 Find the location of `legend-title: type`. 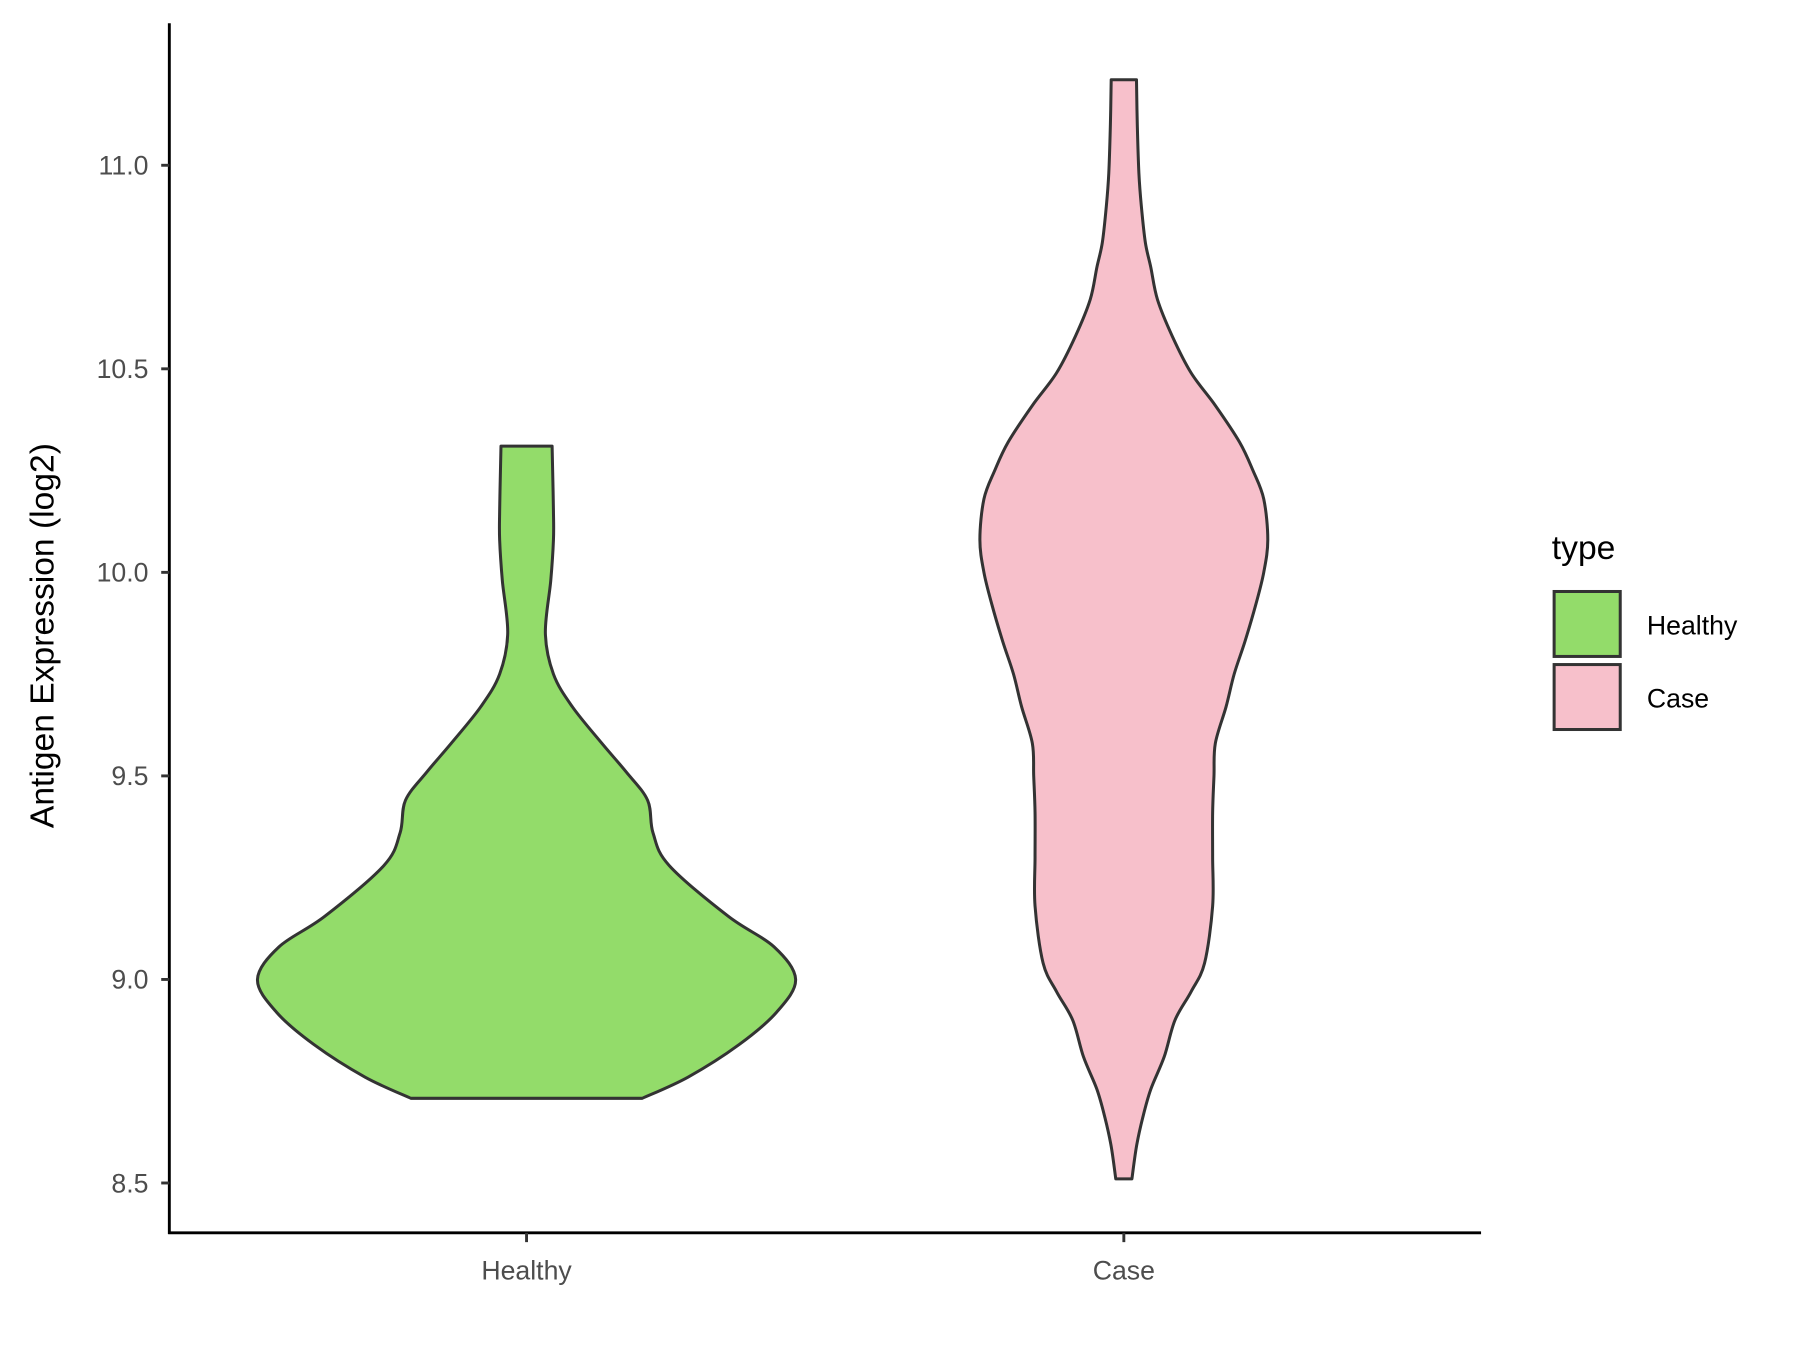

legend-title: type is located at coordinates (1584, 548).